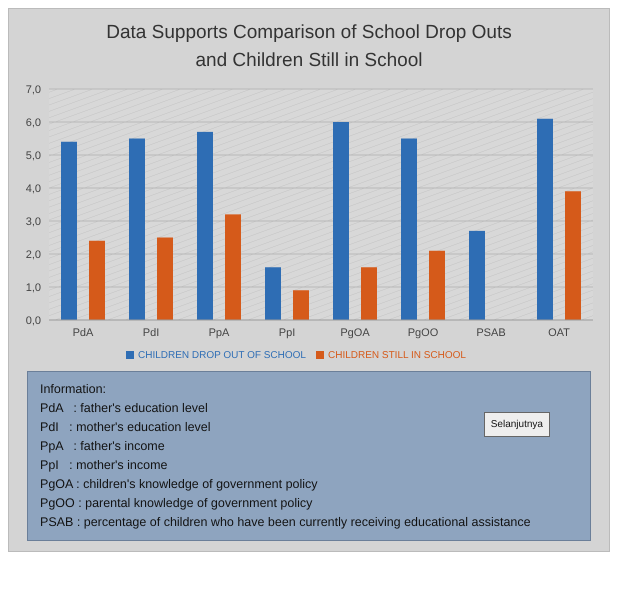 This screenshot has height=602, width=617. Describe the element at coordinates (33, 320) in the screenshot. I see `y-tick-label: 0,0` at that location.